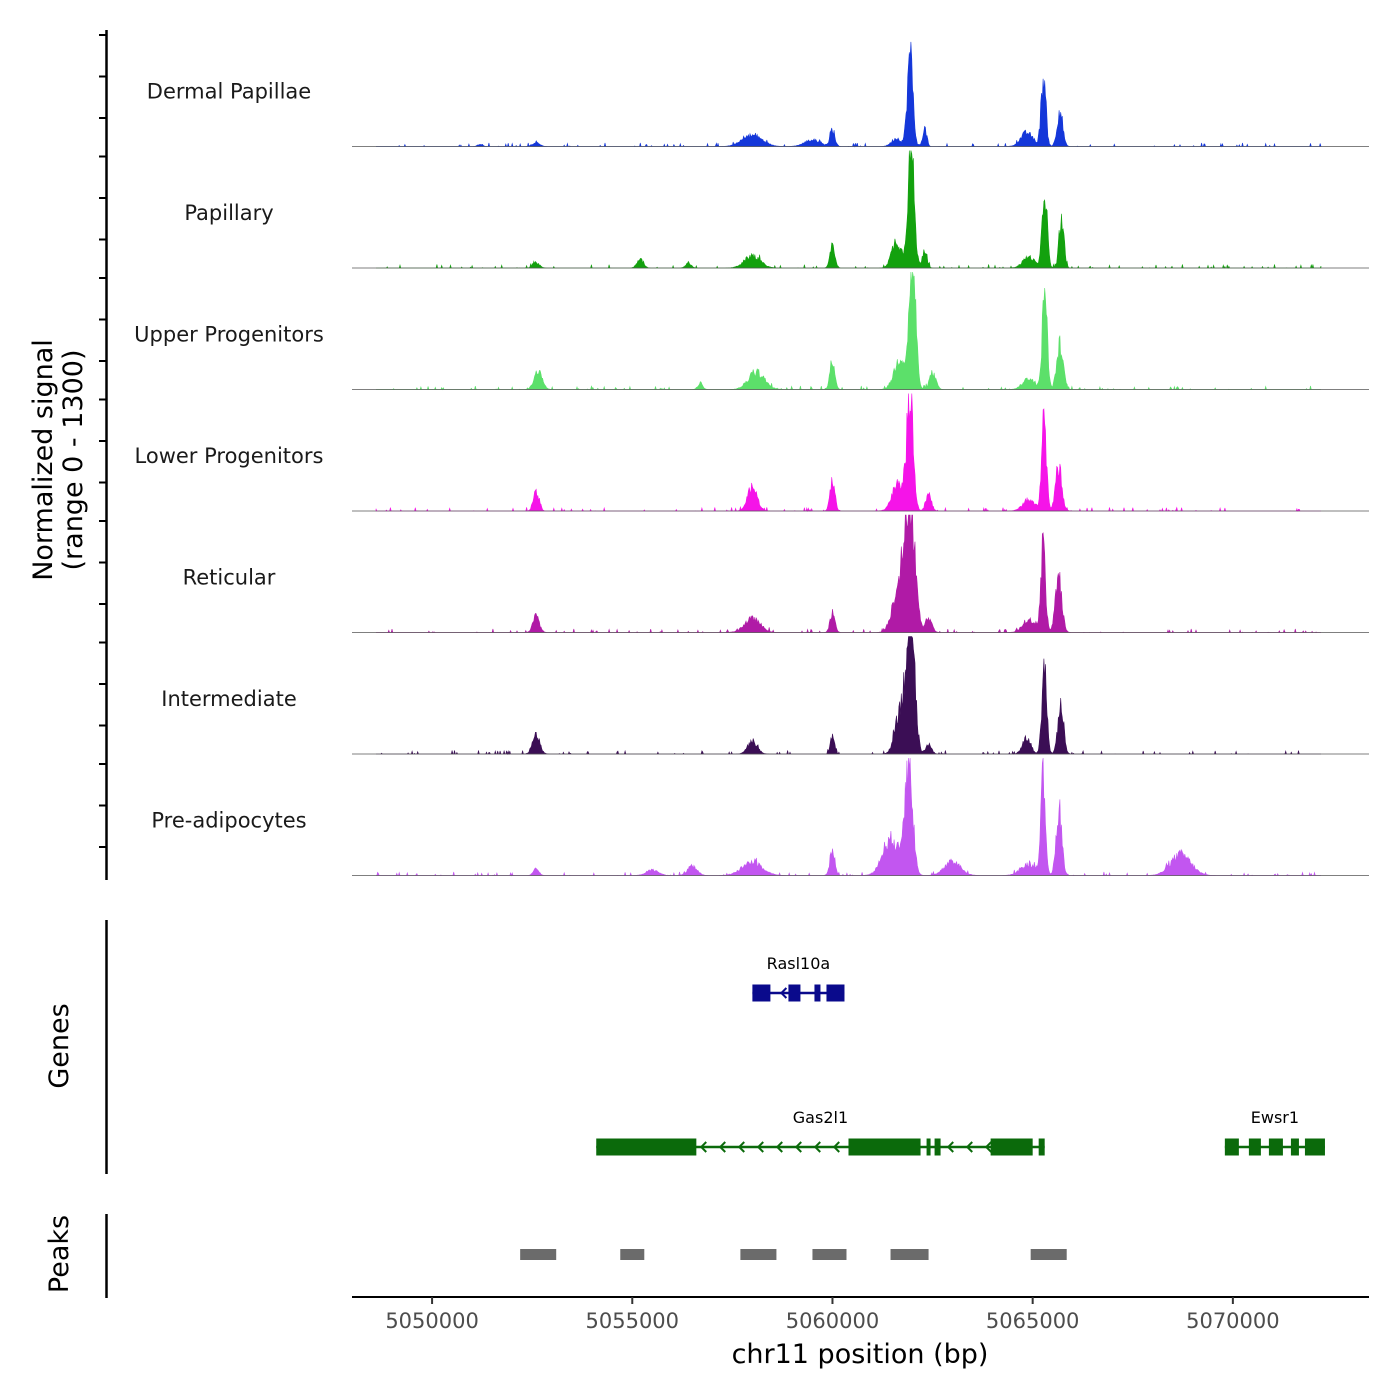 The width and height of the screenshot is (1400, 1400). I want to click on x-tick-label: 5055000, so click(633, 1321).